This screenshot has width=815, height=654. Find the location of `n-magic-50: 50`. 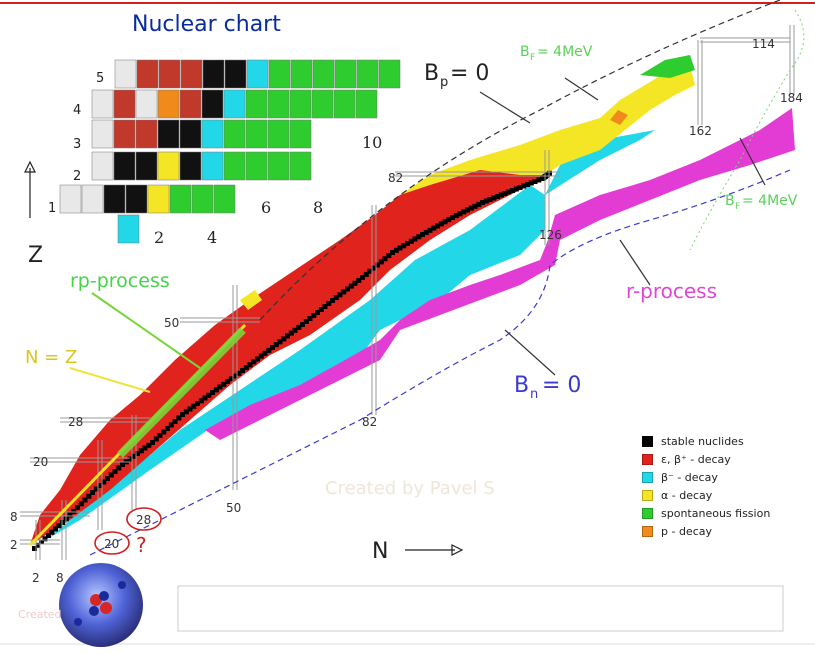

n-magic-50: 50 is located at coordinates (233, 508).